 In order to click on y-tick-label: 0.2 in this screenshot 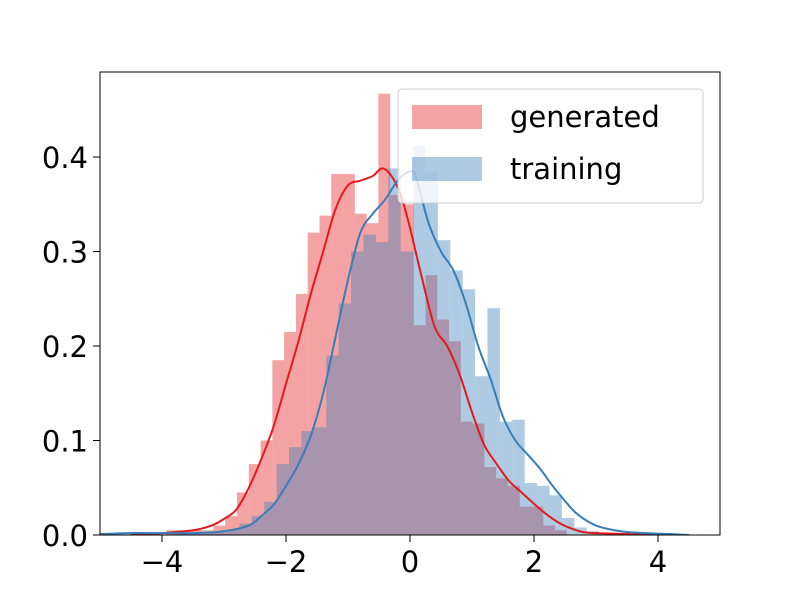, I will do `click(65, 347)`.